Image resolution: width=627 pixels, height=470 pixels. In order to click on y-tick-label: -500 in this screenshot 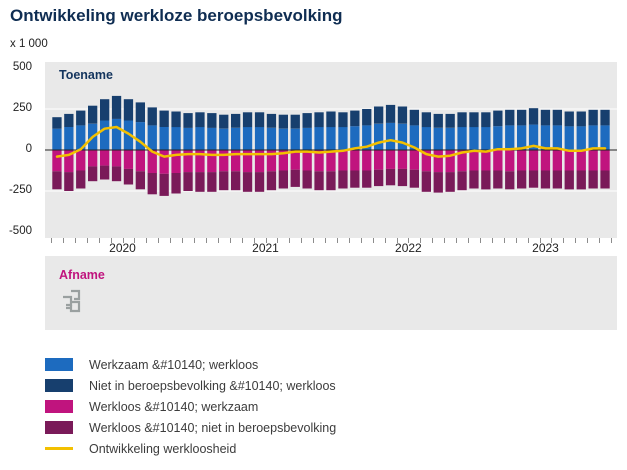, I will do `click(20, 231)`.